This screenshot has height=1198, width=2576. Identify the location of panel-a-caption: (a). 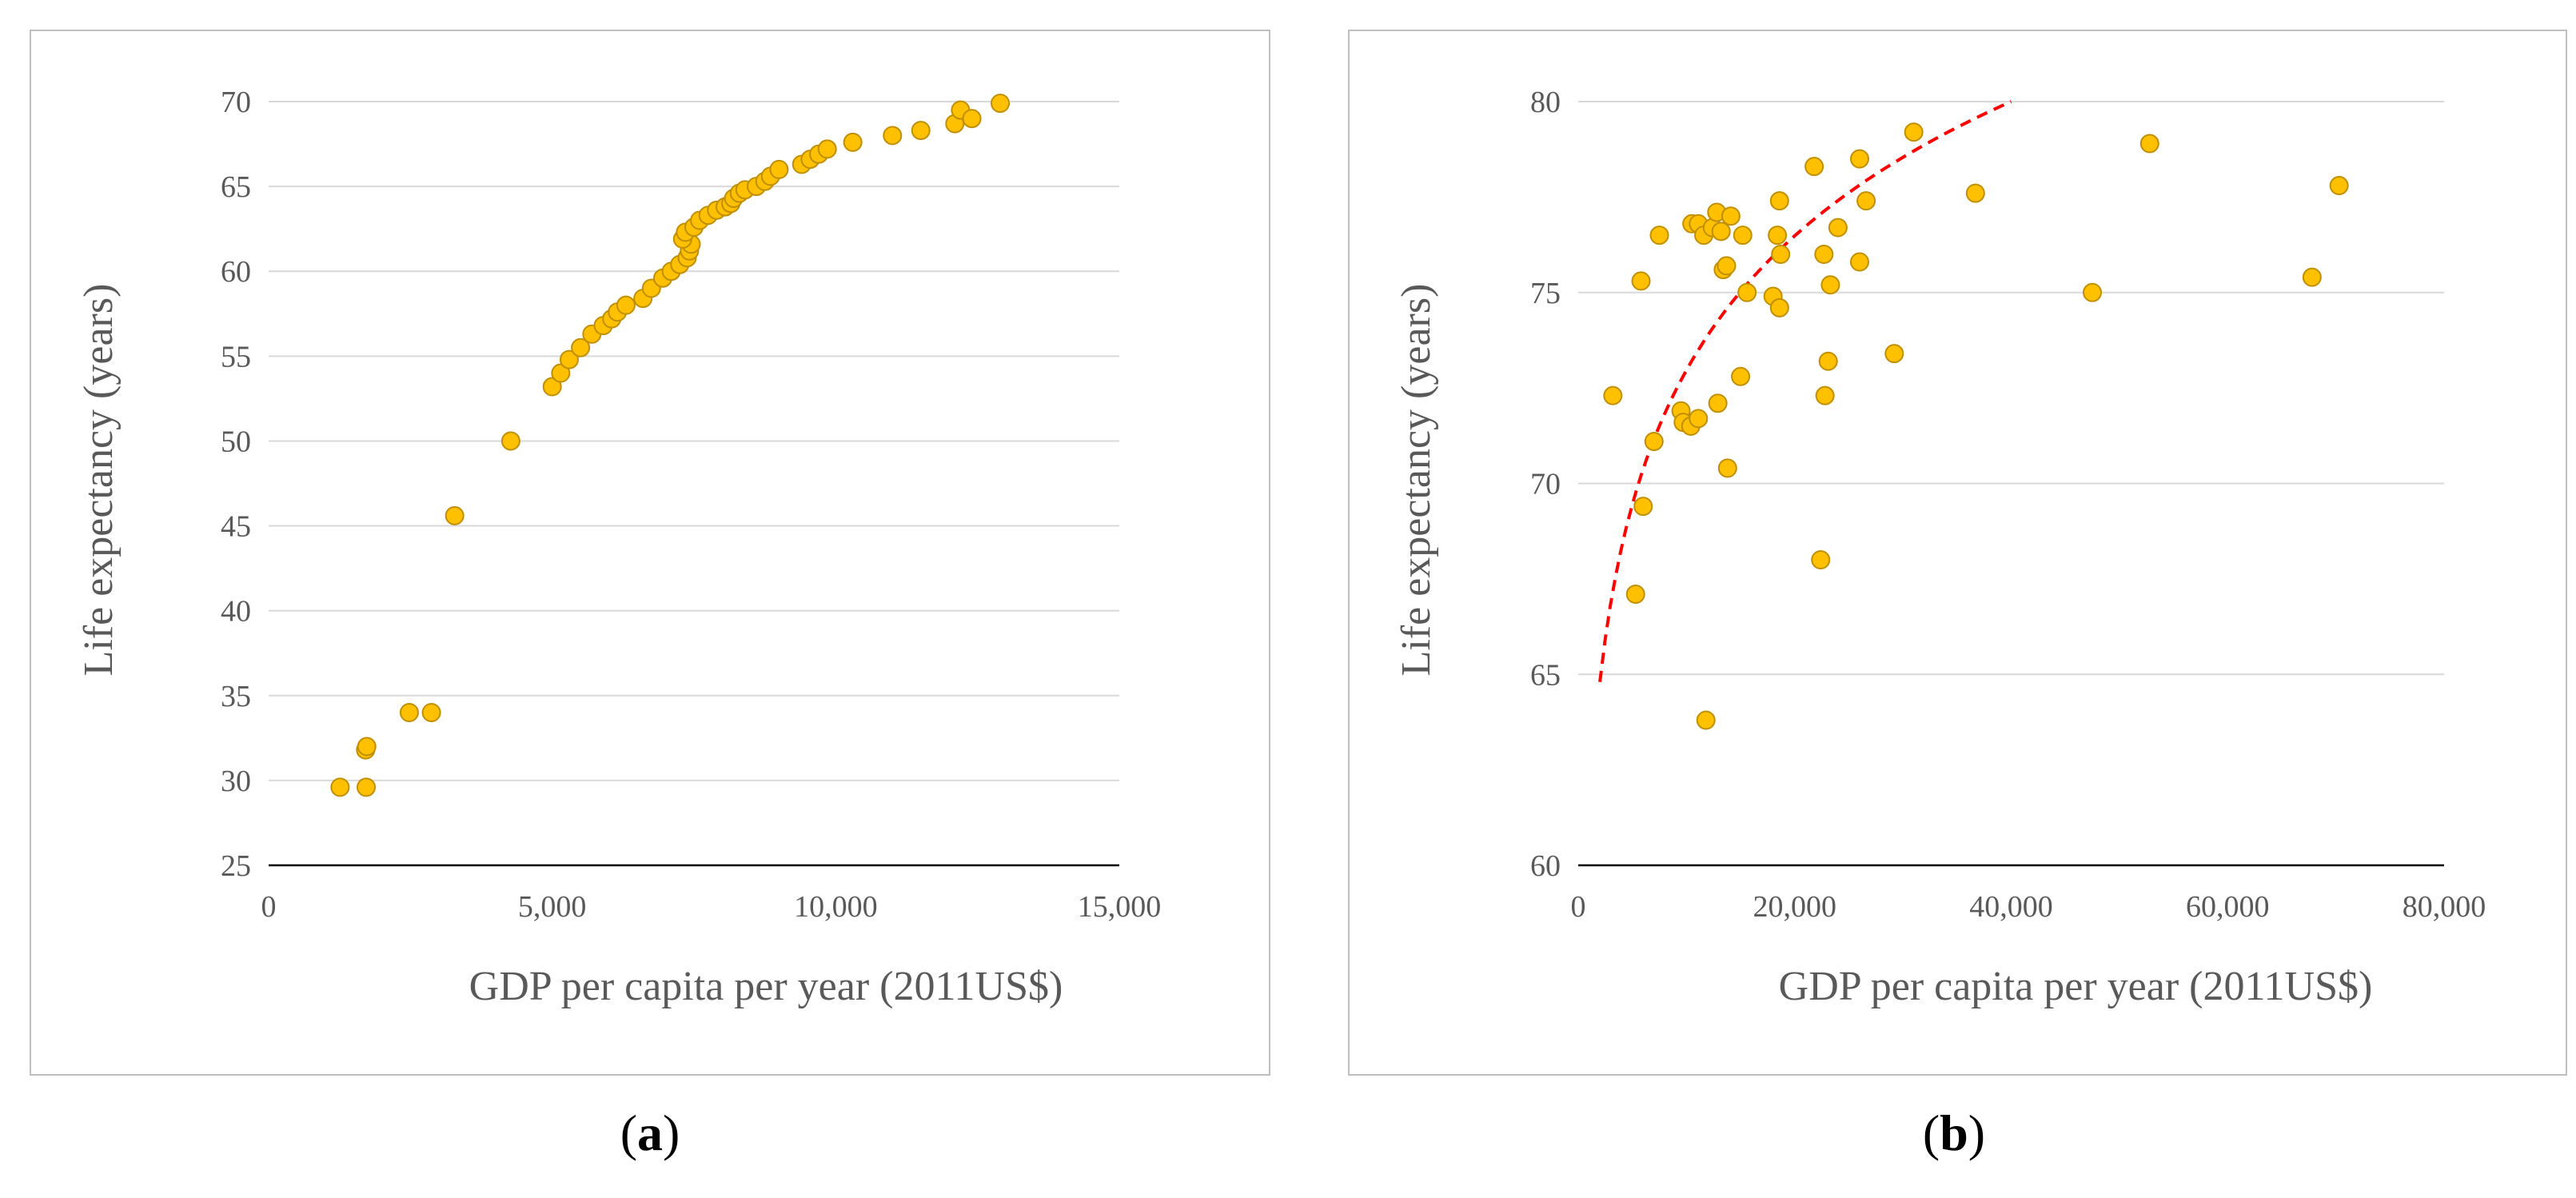
(650, 1134).